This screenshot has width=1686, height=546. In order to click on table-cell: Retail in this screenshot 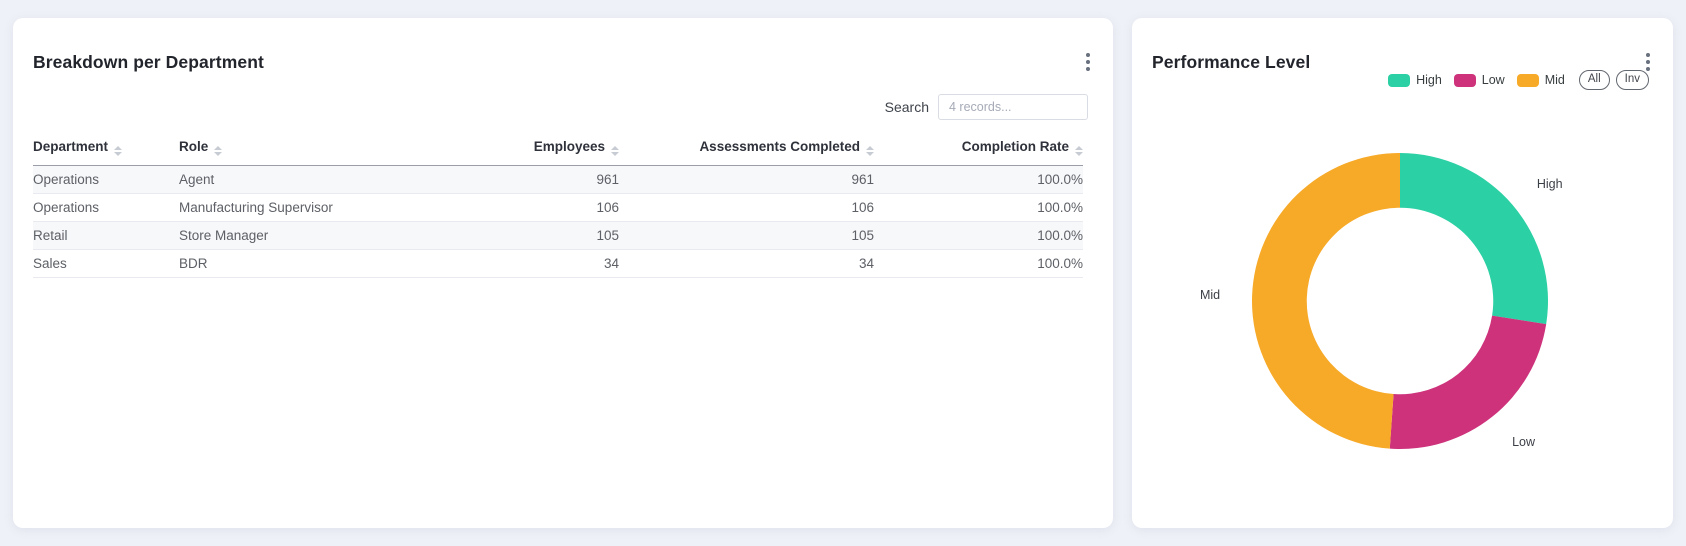, I will do `click(106, 235)`.